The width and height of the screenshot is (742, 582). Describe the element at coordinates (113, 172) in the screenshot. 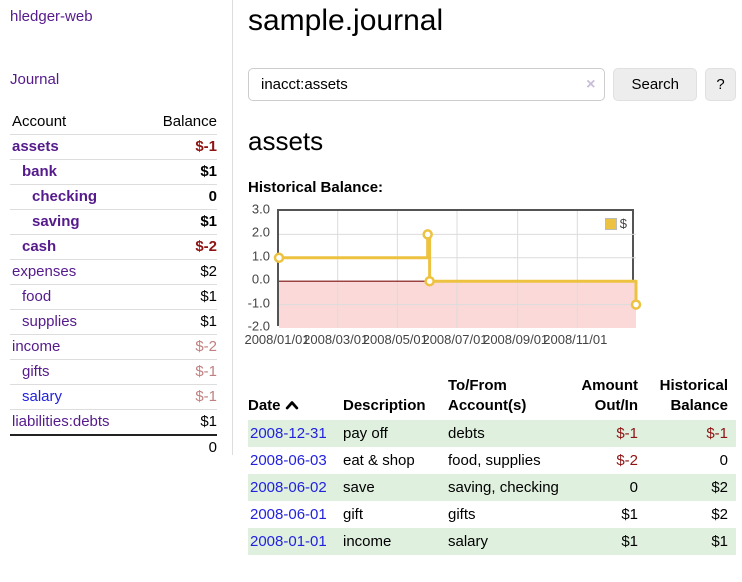

I see `account-row: bank $1` at that location.